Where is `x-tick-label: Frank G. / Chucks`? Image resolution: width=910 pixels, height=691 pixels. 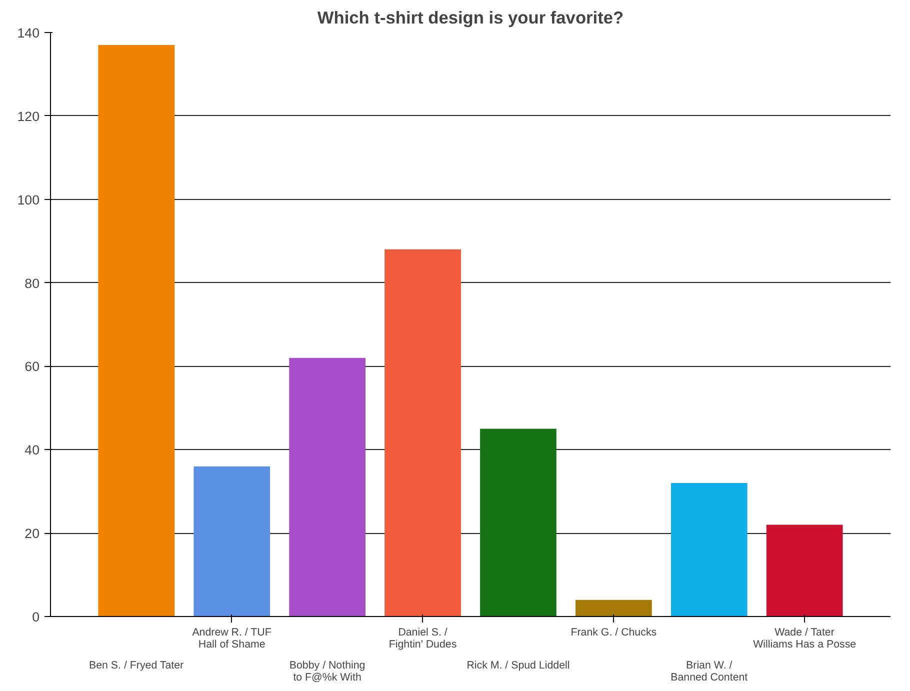 x-tick-label: Frank G. / Chucks is located at coordinates (613, 632).